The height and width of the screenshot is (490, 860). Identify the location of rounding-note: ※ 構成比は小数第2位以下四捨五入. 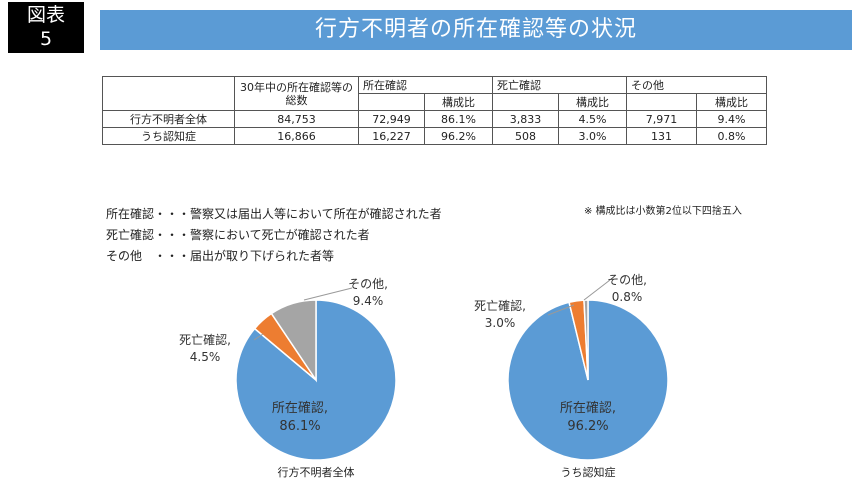
(663, 211).